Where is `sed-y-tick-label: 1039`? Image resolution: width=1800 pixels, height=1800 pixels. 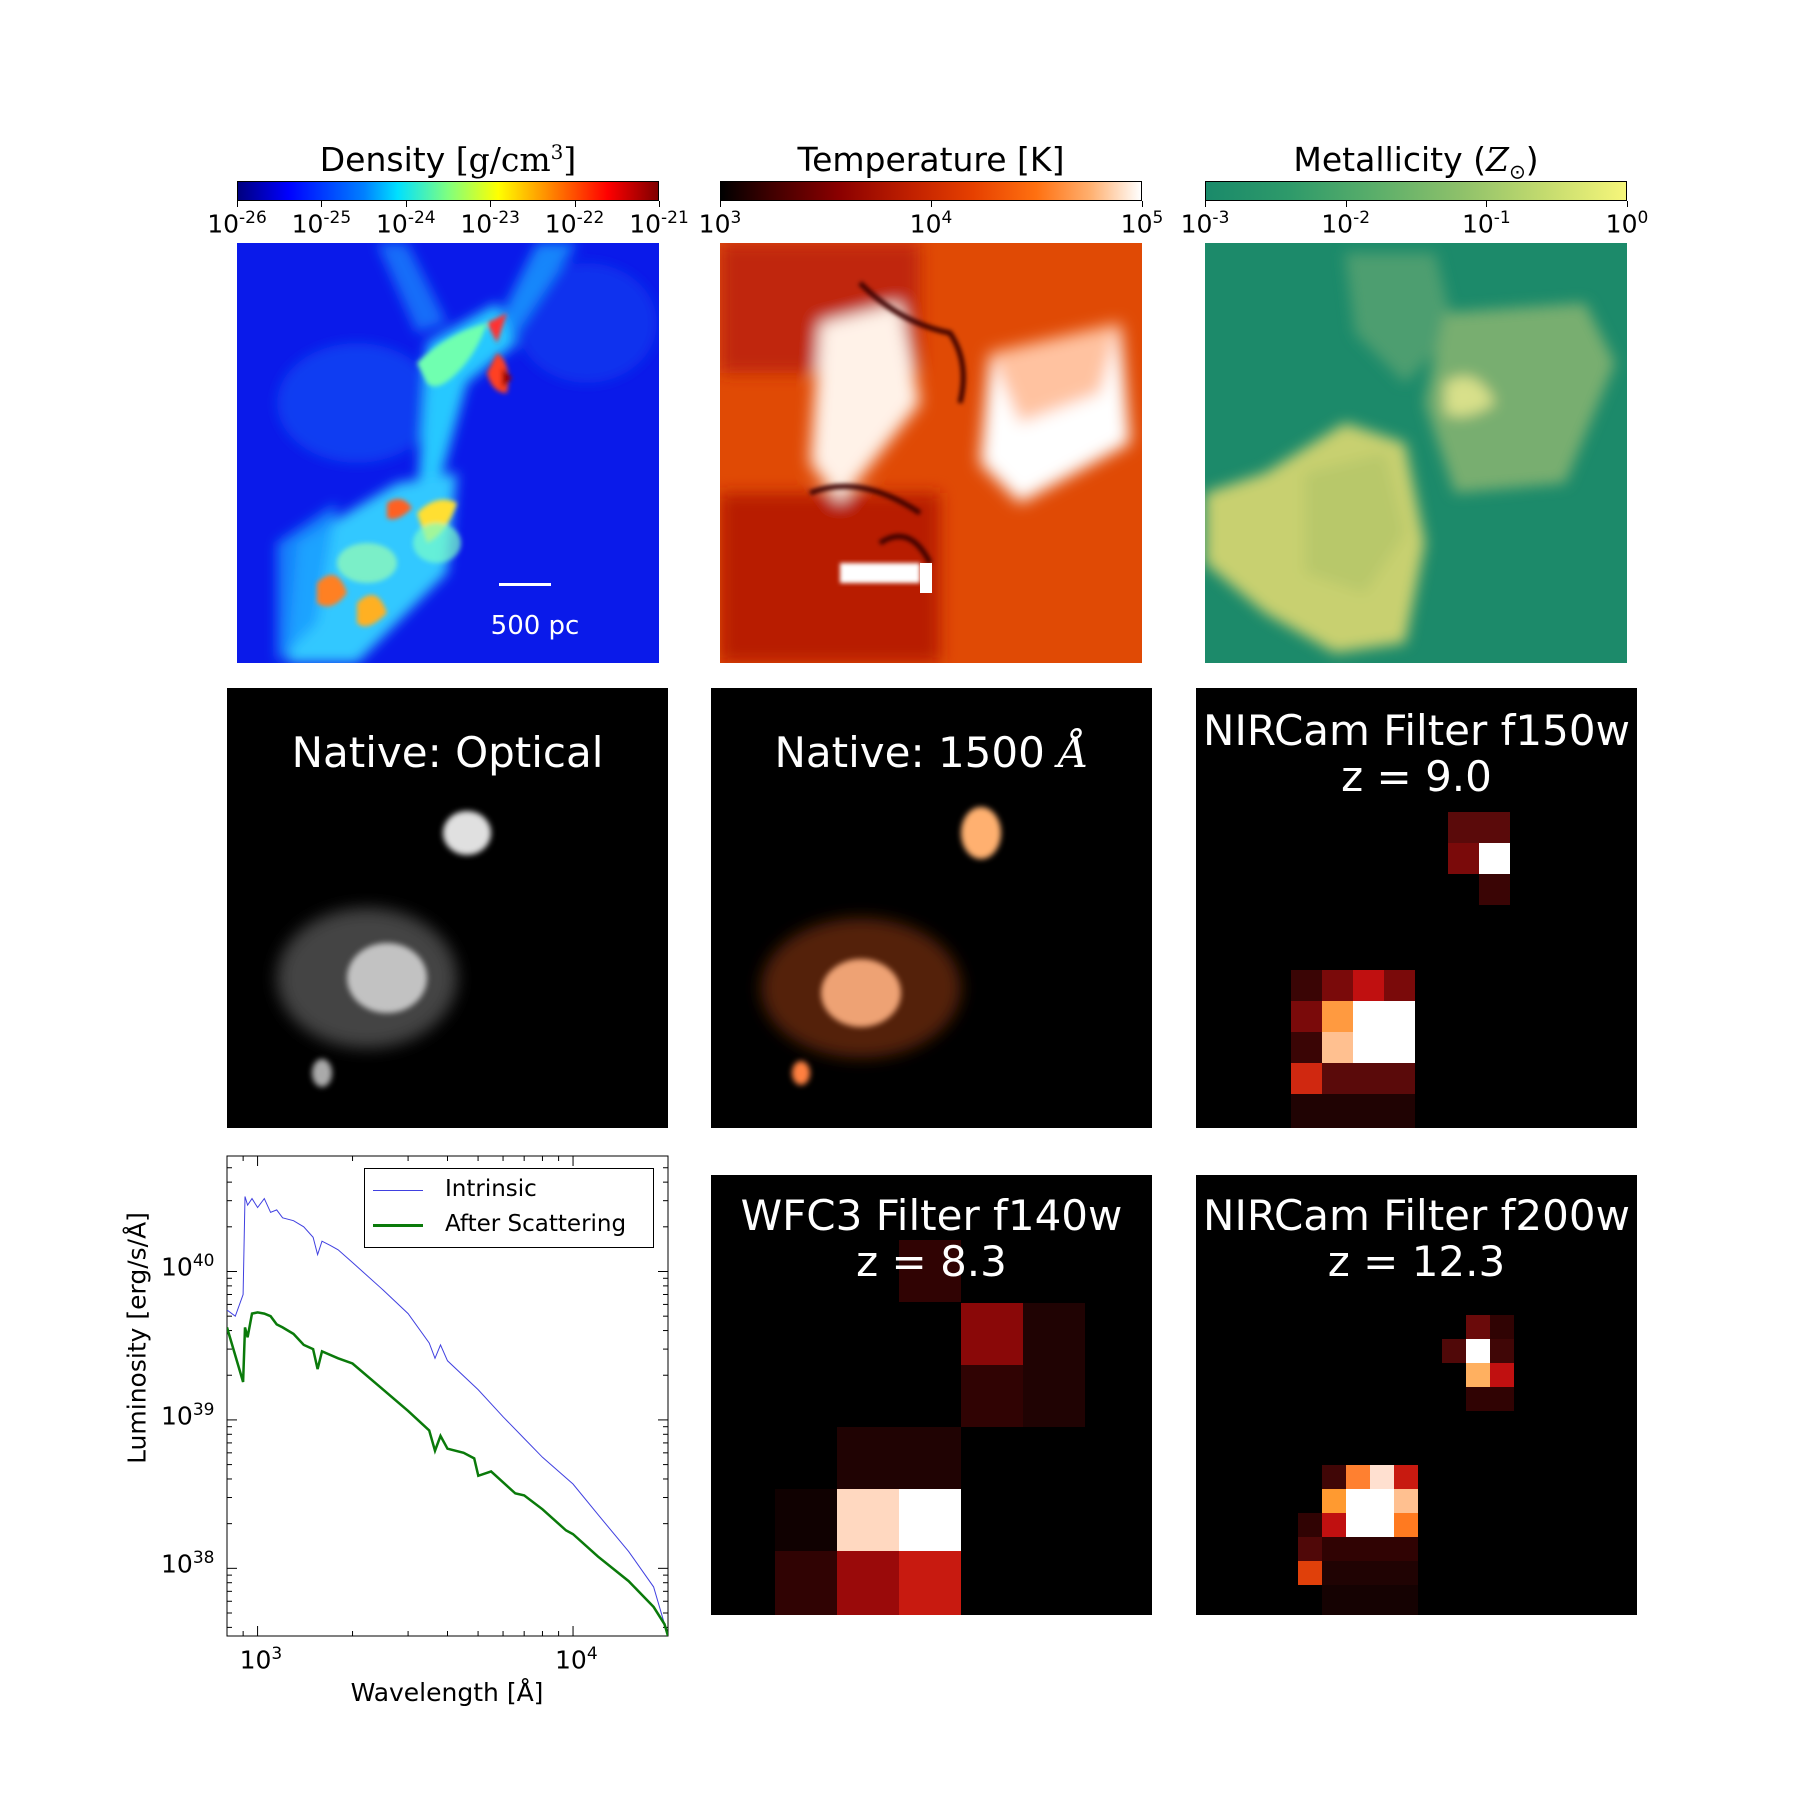
sed-y-tick-label: 1039 is located at coordinates (188, 1415).